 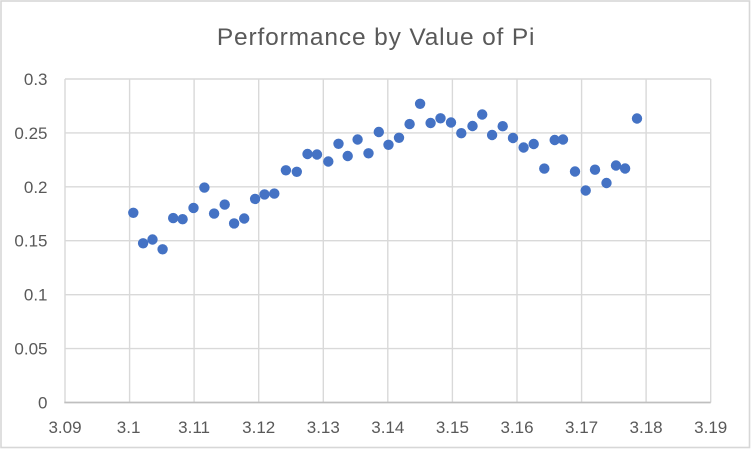 What do you see at coordinates (516, 427) in the screenshot?
I see `svg-text: 3.16` at bounding box center [516, 427].